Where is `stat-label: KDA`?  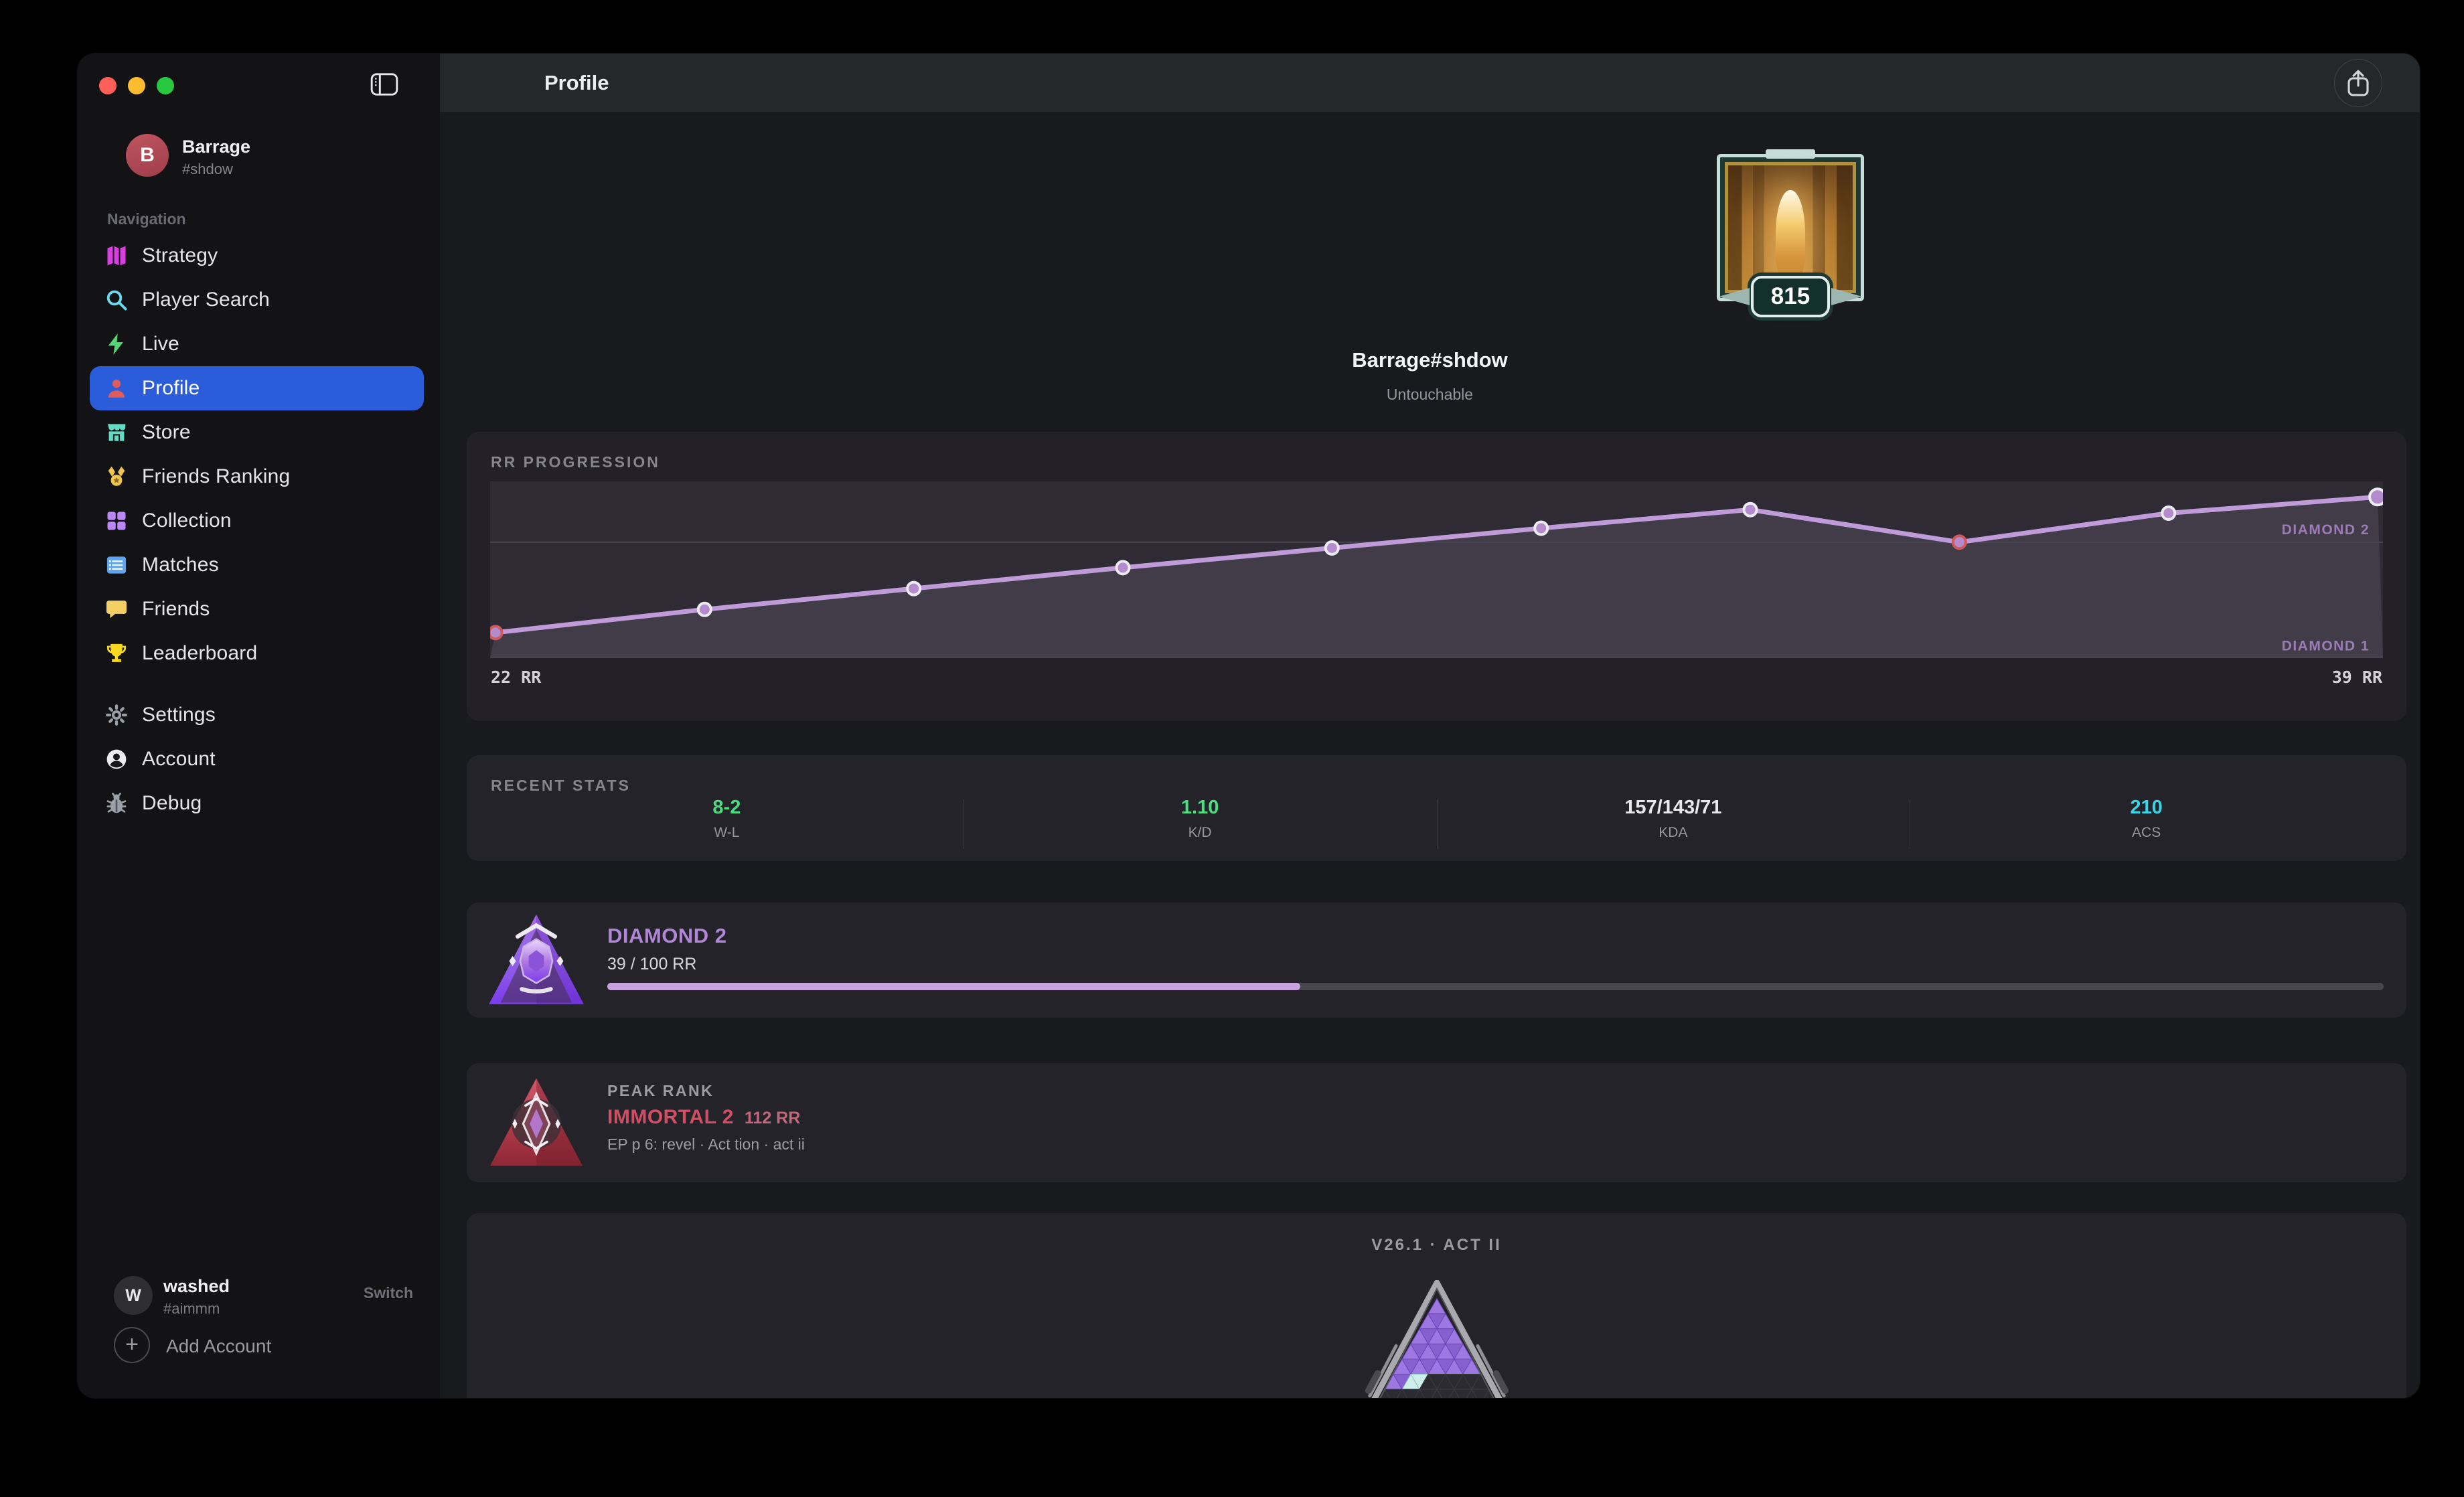 stat-label: KDA is located at coordinates (1673, 833).